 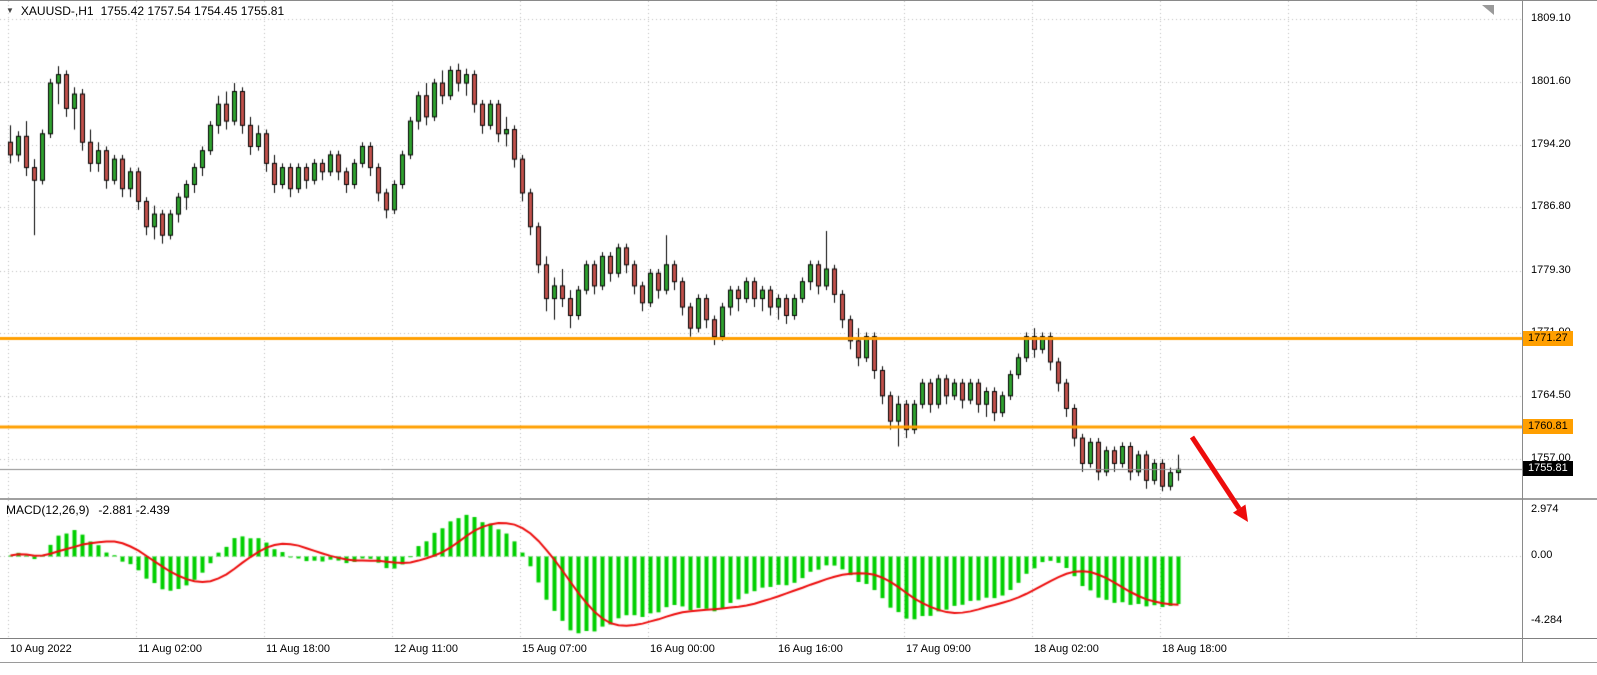 I want to click on ohlc-values-label: 1755.42 1757.54 1754.45 1755.81, so click(x=192, y=11).